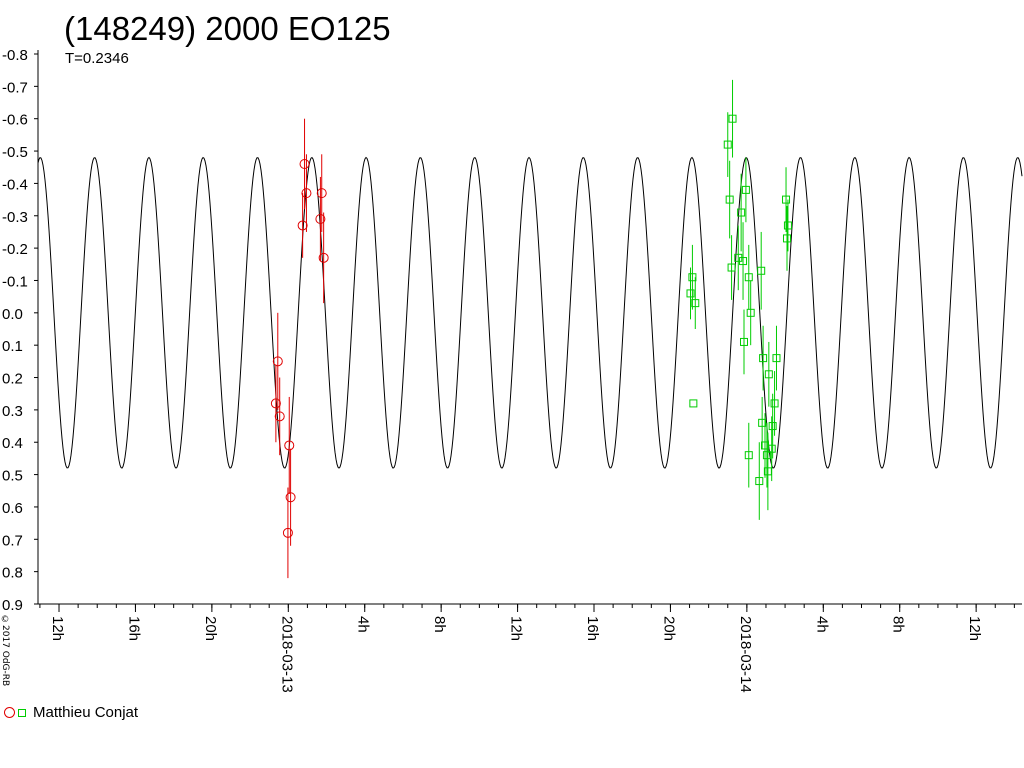 The width and height of the screenshot is (1024, 768). Describe the element at coordinates (97, 58) in the screenshot. I see `chart-subtitle: T=0.2346` at that location.